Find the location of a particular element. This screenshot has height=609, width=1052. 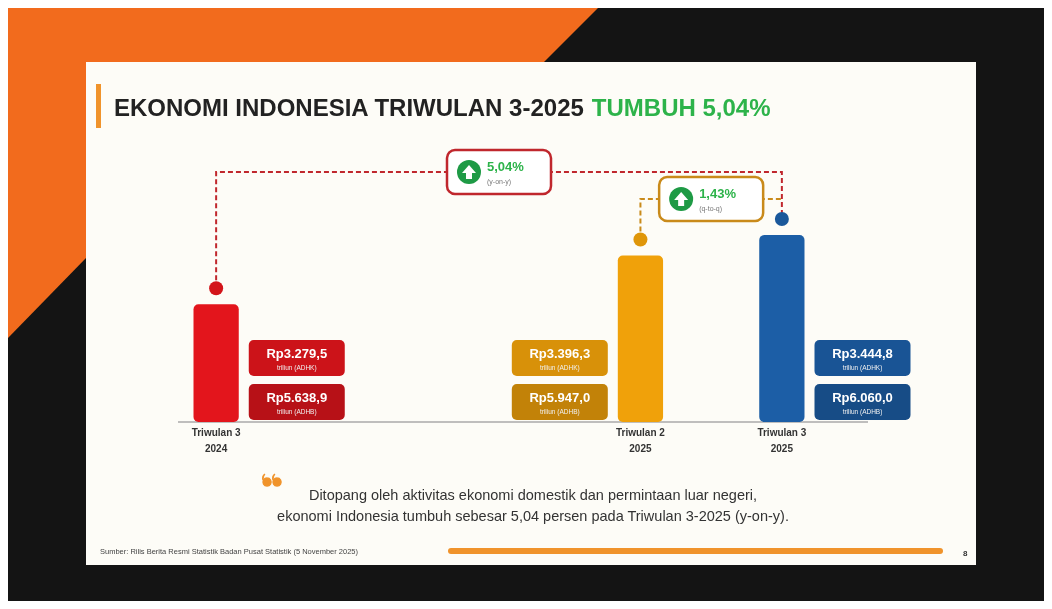

chart-subtitle: TUMBUH 5,04% is located at coordinates (681, 107).